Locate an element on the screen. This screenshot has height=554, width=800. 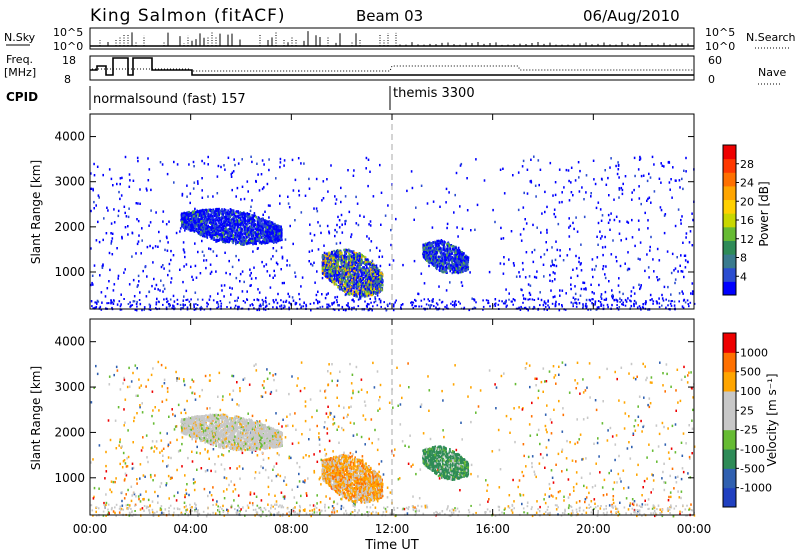
freq-label: Freq. is located at coordinates (19, 59).